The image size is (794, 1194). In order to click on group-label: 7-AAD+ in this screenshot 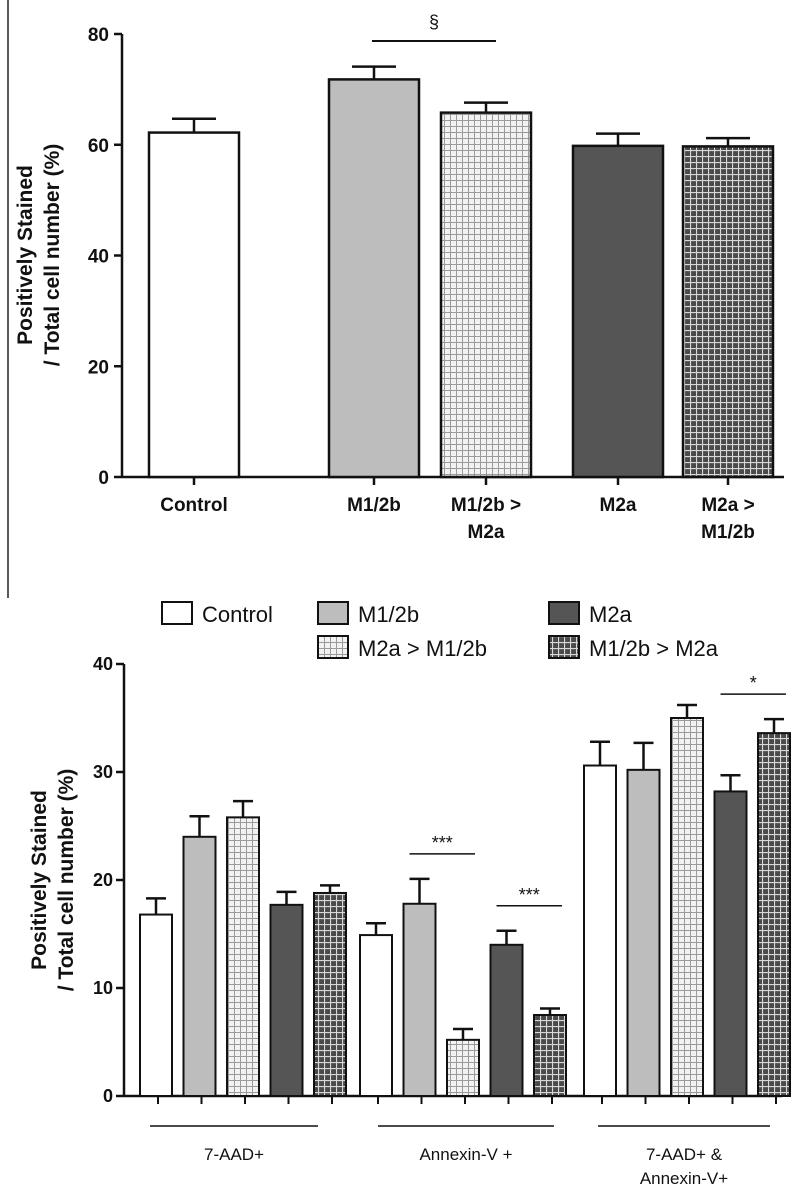, I will do `click(234, 1154)`.